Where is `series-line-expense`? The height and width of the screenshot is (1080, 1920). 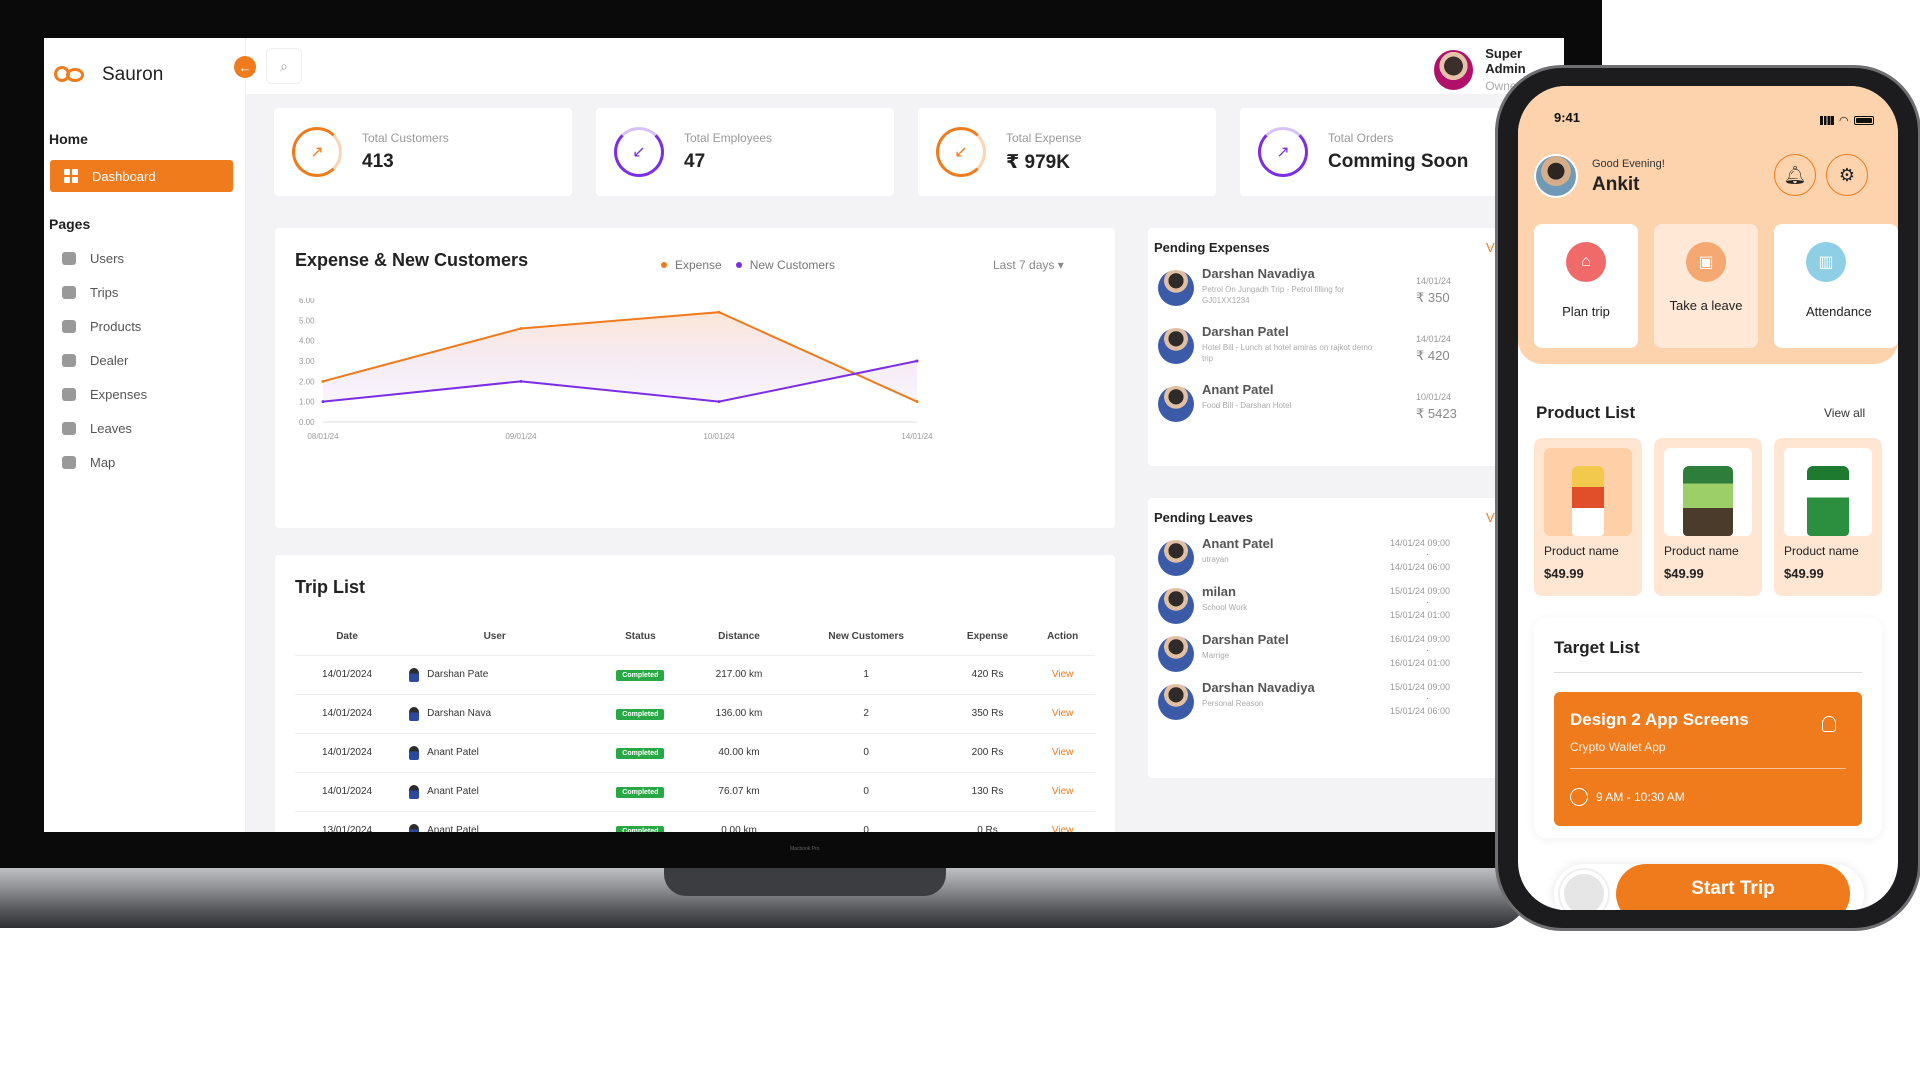 series-line-expense is located at coordinates (620, 357).